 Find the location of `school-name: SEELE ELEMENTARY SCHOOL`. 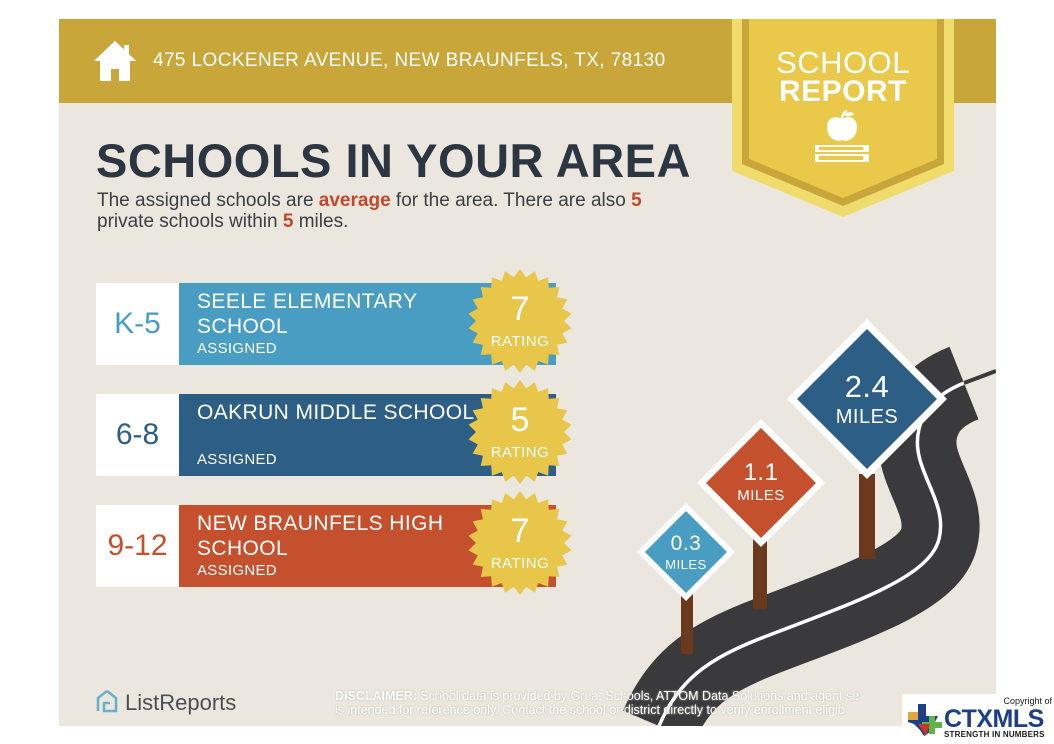

school-name: SEELE ELEMENTARY SCHOOL is located at coordinates (307, 314).